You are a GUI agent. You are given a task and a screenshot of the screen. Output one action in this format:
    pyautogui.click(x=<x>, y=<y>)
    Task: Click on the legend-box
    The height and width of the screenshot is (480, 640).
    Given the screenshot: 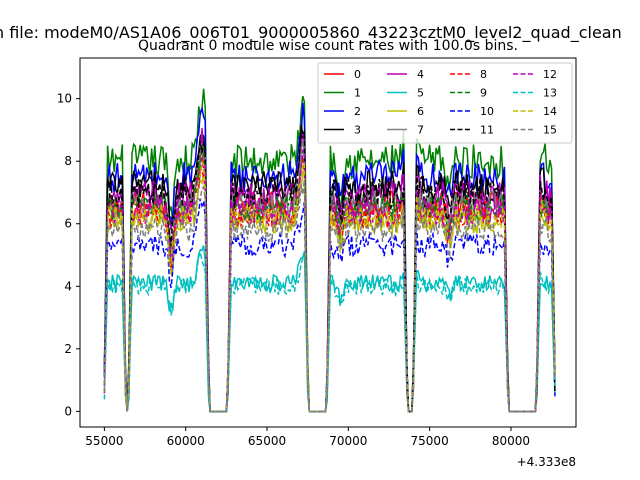 What is the action you would take?
    pyautogui.click(x=445, y=103)
    